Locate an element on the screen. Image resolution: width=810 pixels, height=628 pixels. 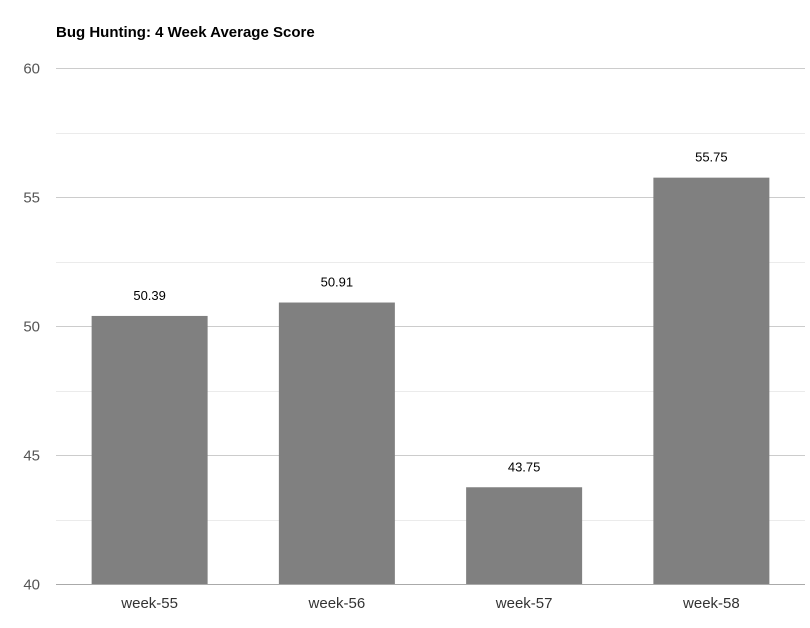
y-tick-label: 45 is located at coordinates (31, 456).